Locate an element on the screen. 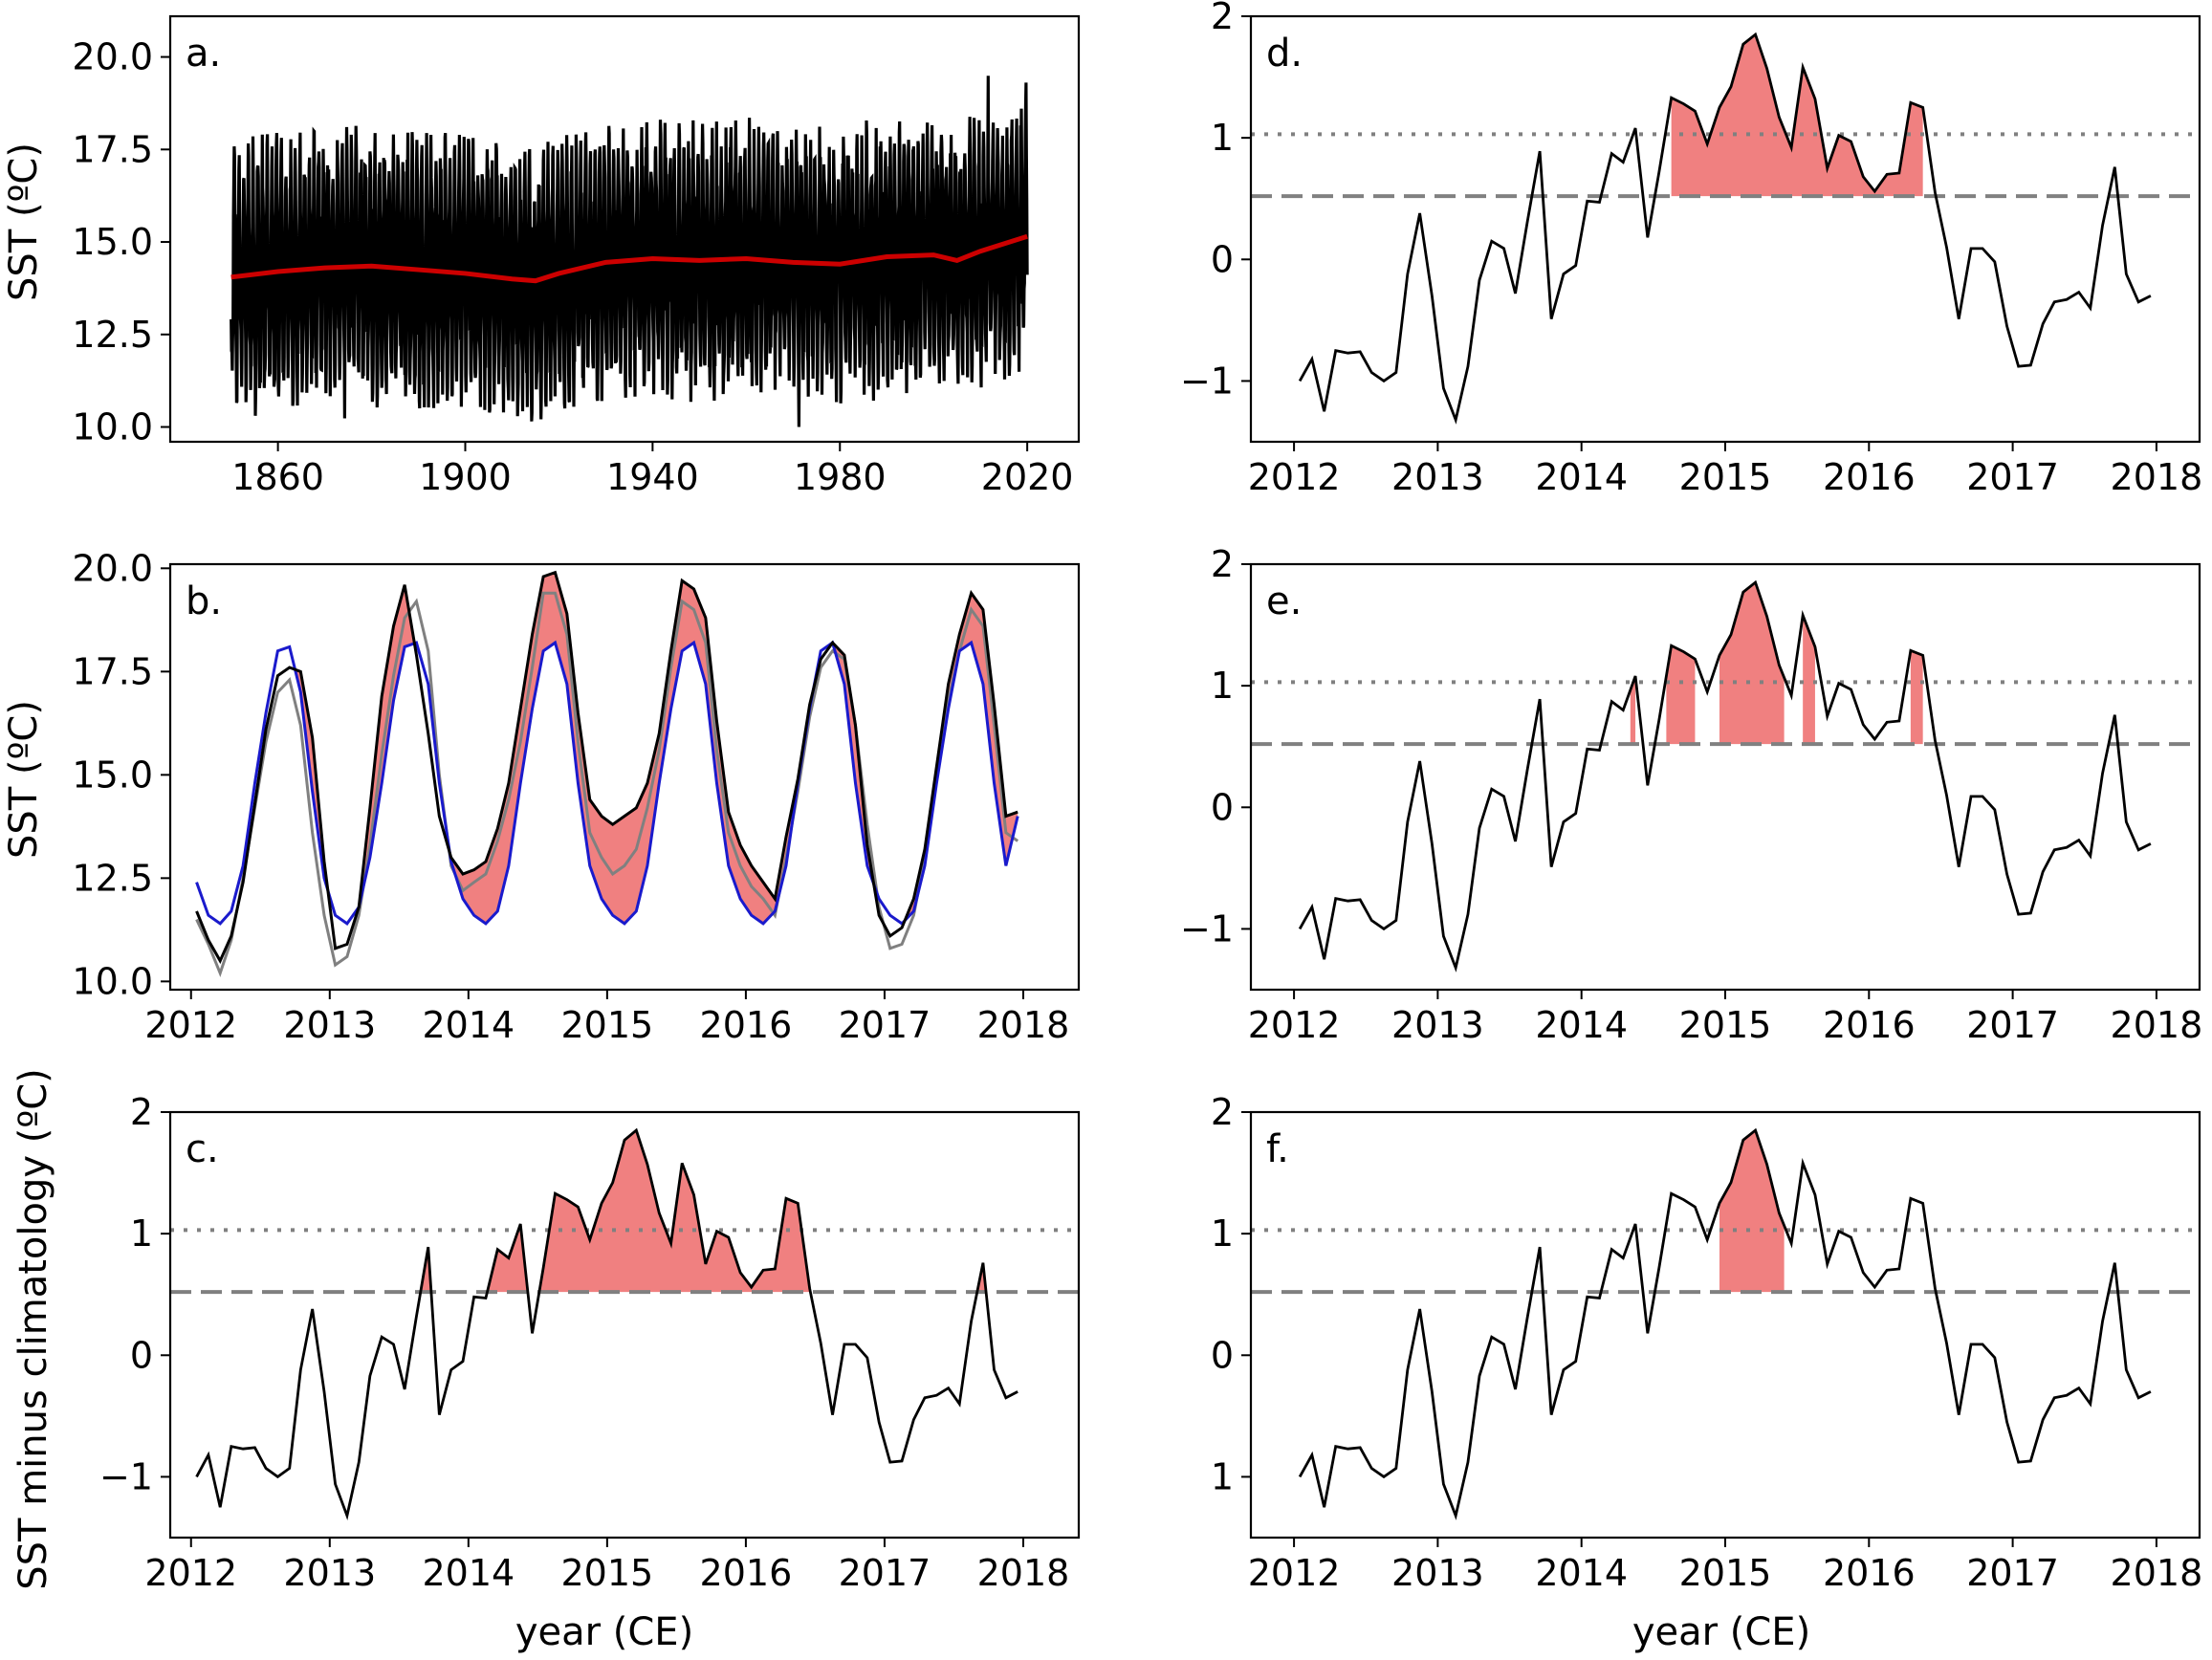  x-tick-label: 1900 is located at coordinates (465, 477).